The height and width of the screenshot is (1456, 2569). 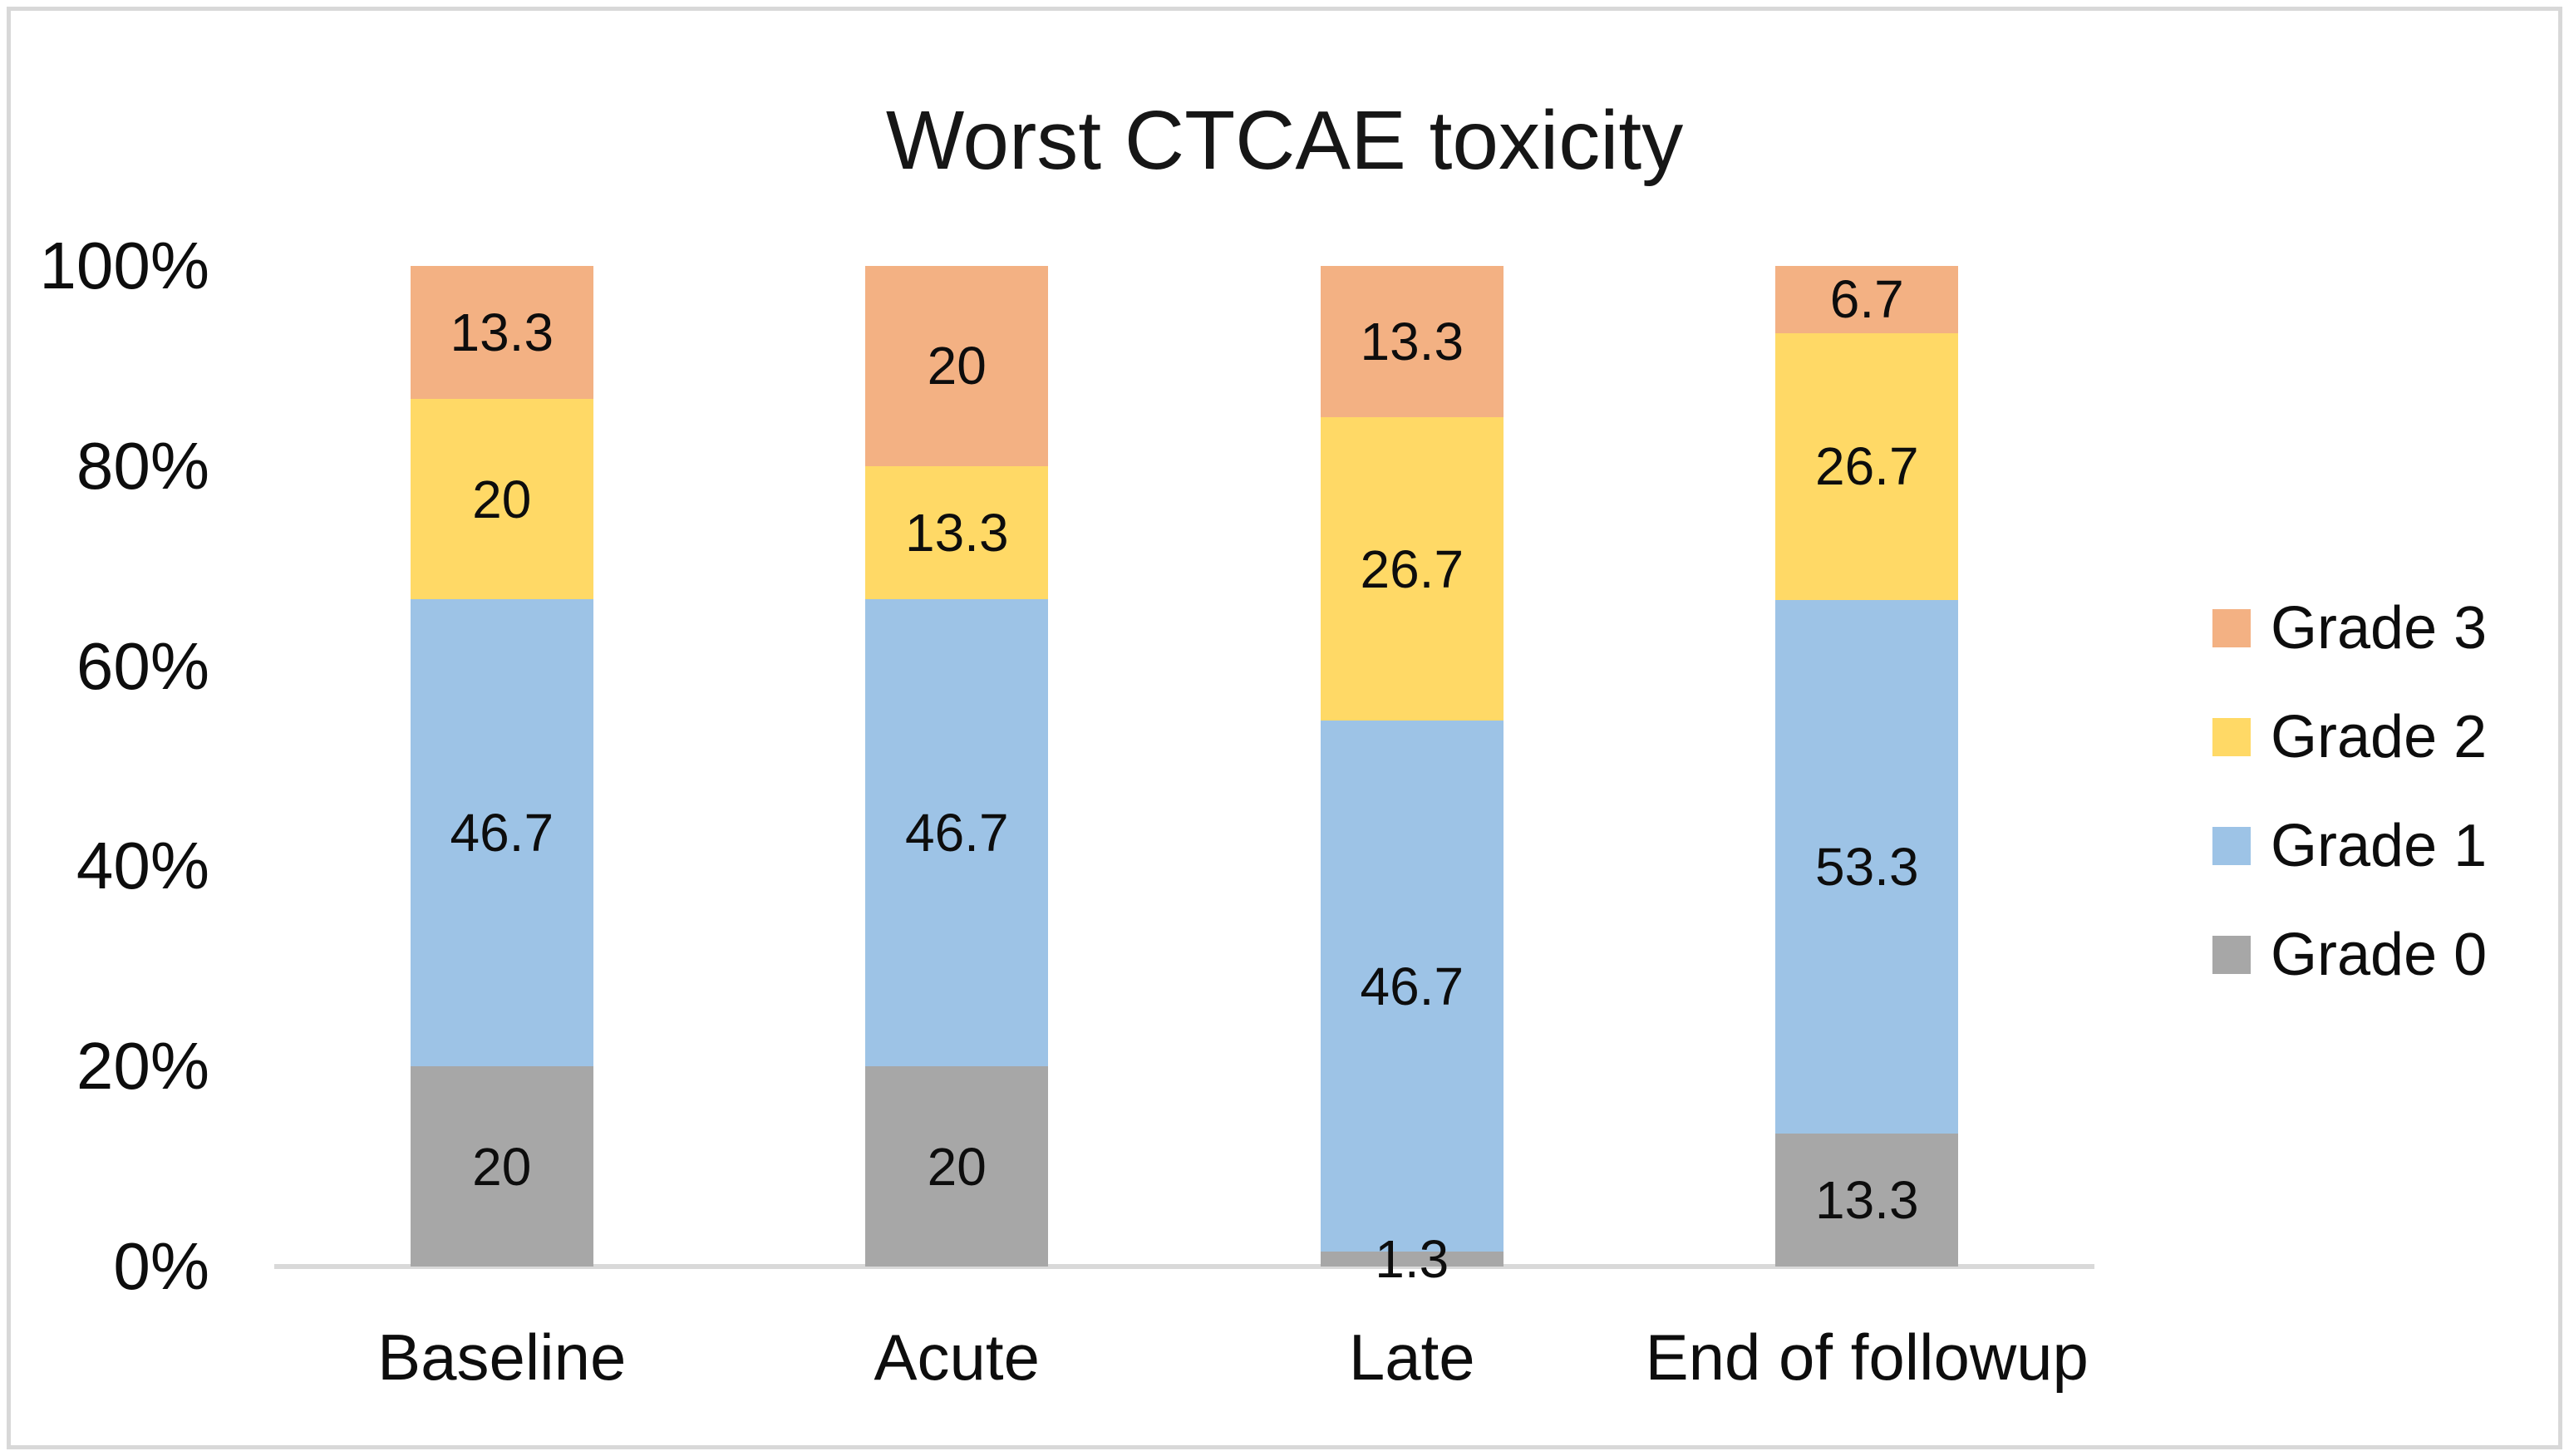 I want to click on x-axis-label-late: Late, so click(x=1411, y=1357).